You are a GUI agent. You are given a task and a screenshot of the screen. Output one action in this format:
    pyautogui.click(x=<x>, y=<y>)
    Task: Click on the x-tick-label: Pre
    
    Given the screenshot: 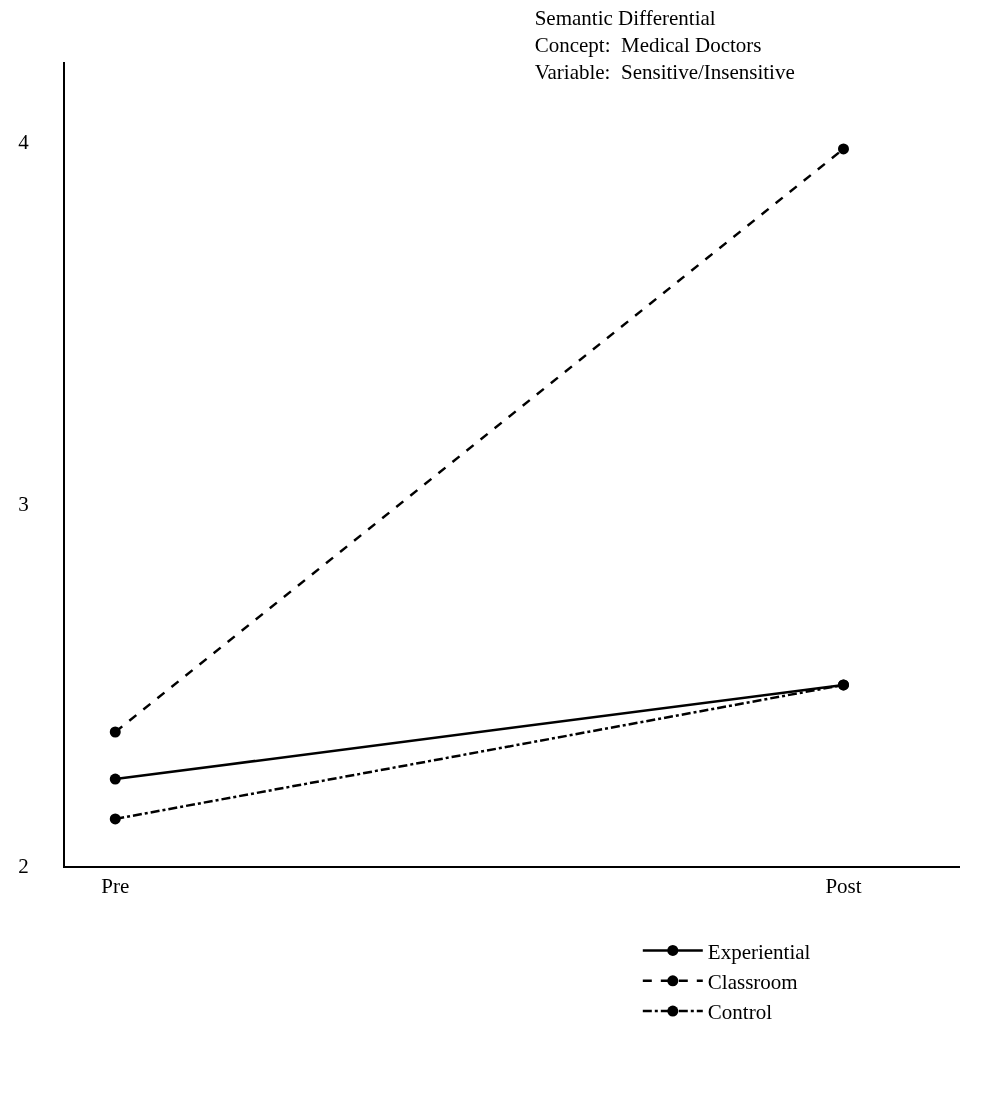 What is the action you would take?
    pyautogui.click(x=115, y=886)
    